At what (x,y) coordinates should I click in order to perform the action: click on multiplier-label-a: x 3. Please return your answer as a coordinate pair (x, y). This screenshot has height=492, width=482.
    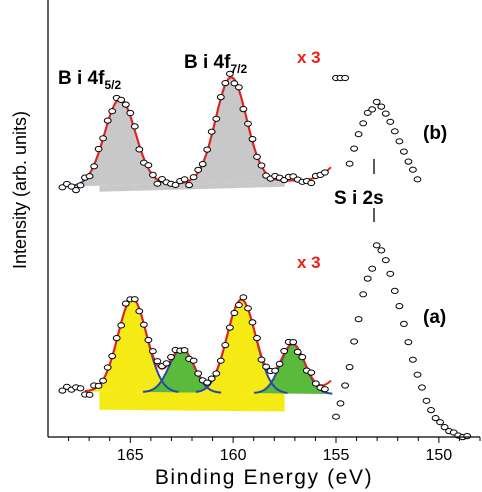
    Looking at the image, I should click on (309, 262).